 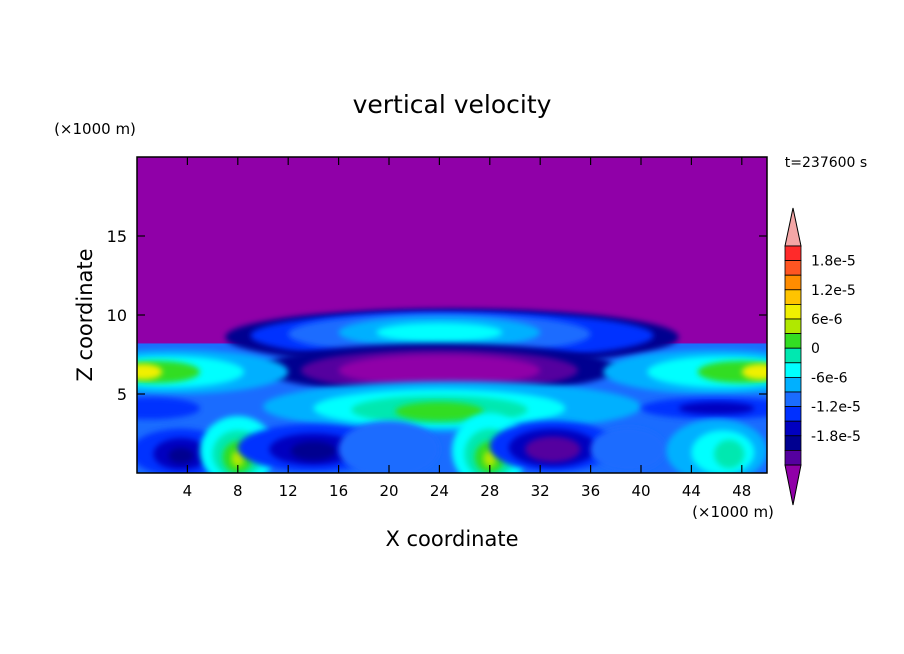 What do you see at coordinates (439, 491) in the screenshot?
I see `x-tick-label: 24` at bounding box center [439, 491].